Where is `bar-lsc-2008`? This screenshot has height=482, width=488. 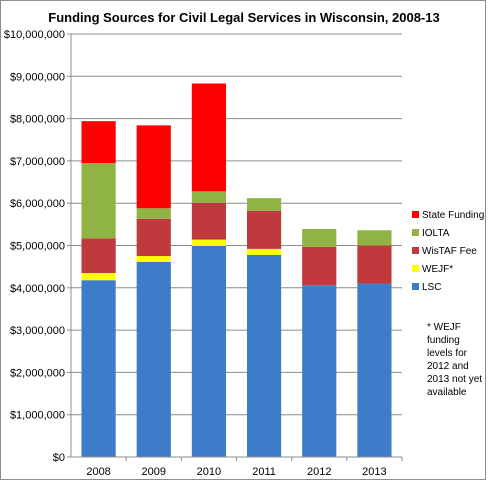
bar-lsc-2008 is located at coordinates (98, 368).